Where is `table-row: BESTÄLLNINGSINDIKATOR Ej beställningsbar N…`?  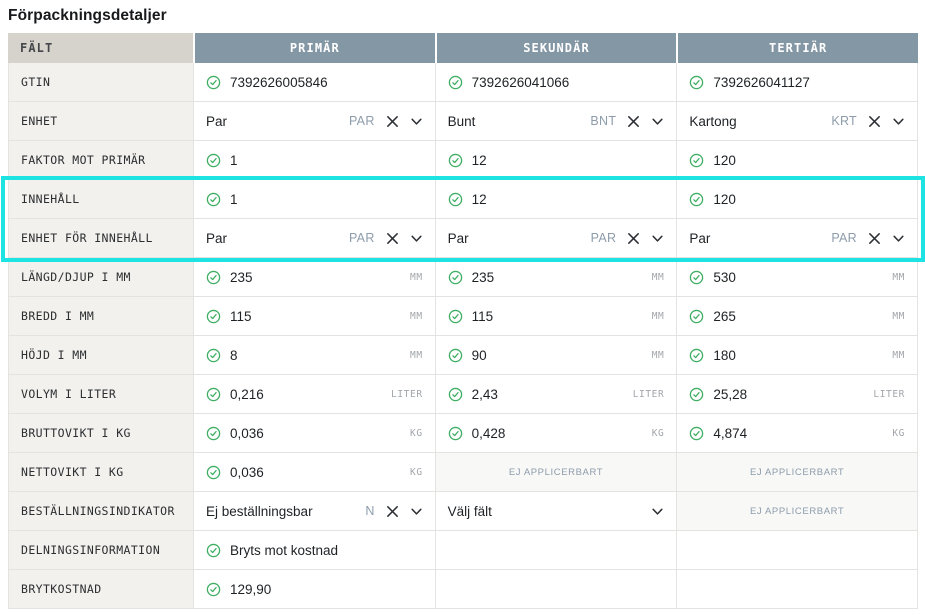
table-row: BESTÄLLNINGSINDIKATOR Ej beställningsbar N… is located at coordinates (463, 511).